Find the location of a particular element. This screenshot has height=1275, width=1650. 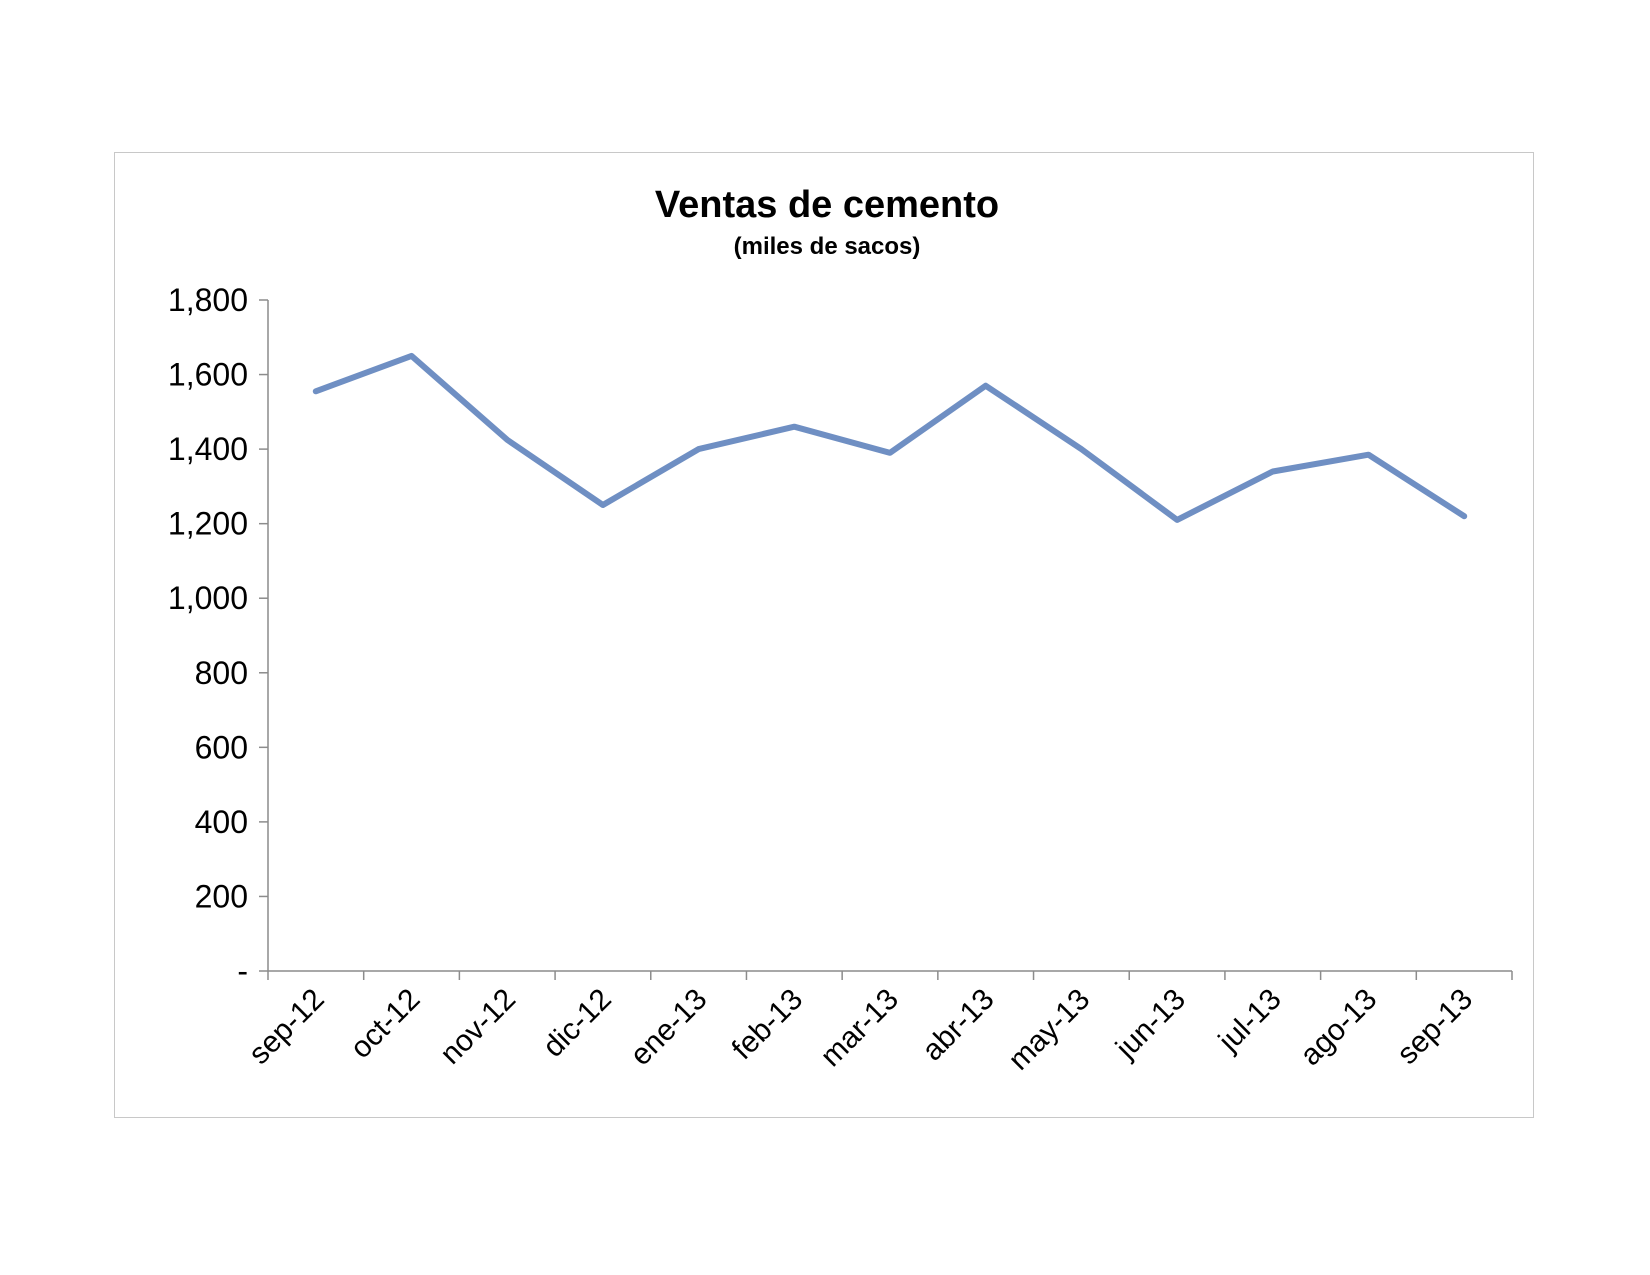

y-axis: - 200 400 600 800 1,000 1,200 1,400 1,600 1,800 is located at coordinates (218, 635).